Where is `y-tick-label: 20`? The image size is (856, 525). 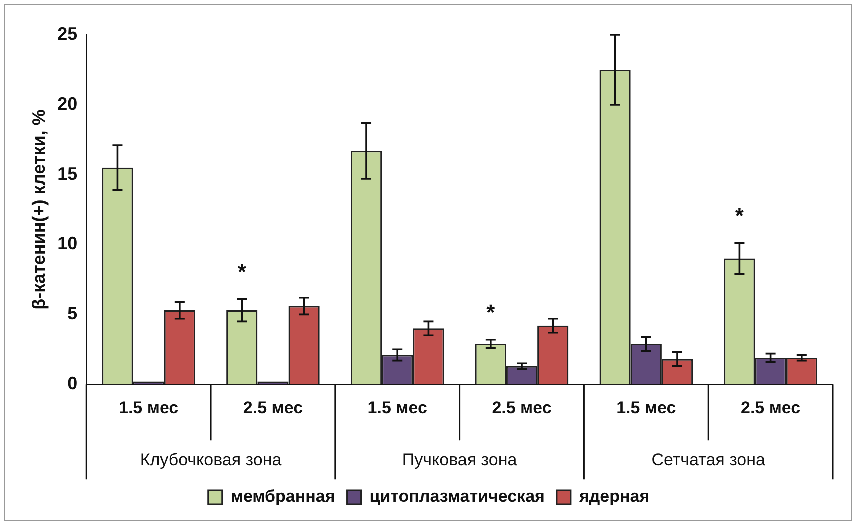 y-tick-label: 20 is located at coordinates (68, 104).